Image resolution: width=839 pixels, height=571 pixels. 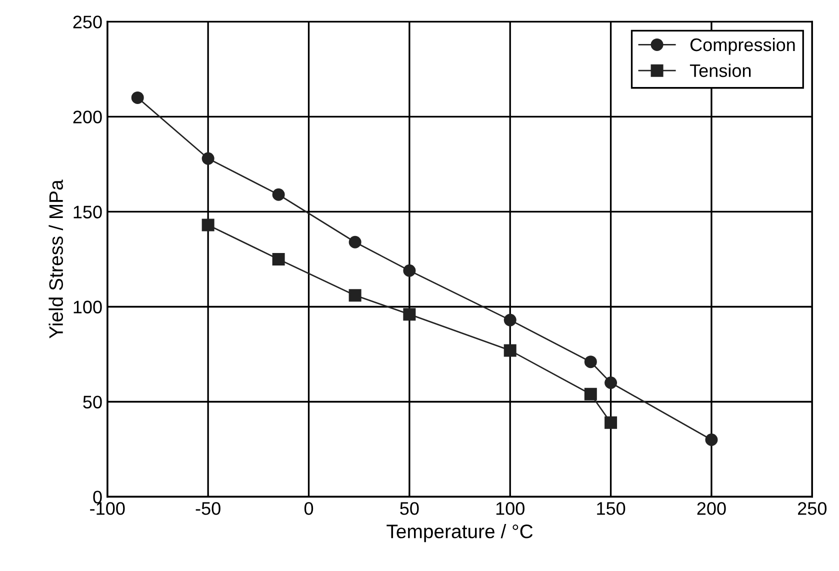 What do you see at coordinates (208, 508) in the screenshot?
I see `x-tick-label: -50` at bounding box center [208, 508].